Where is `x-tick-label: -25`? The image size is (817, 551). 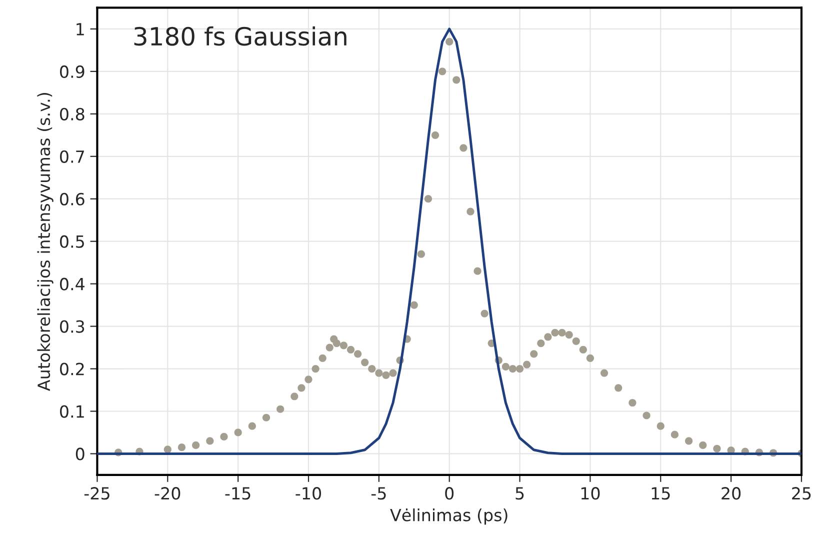
x-tick-label: -25 is located at coordinates (97, 493).